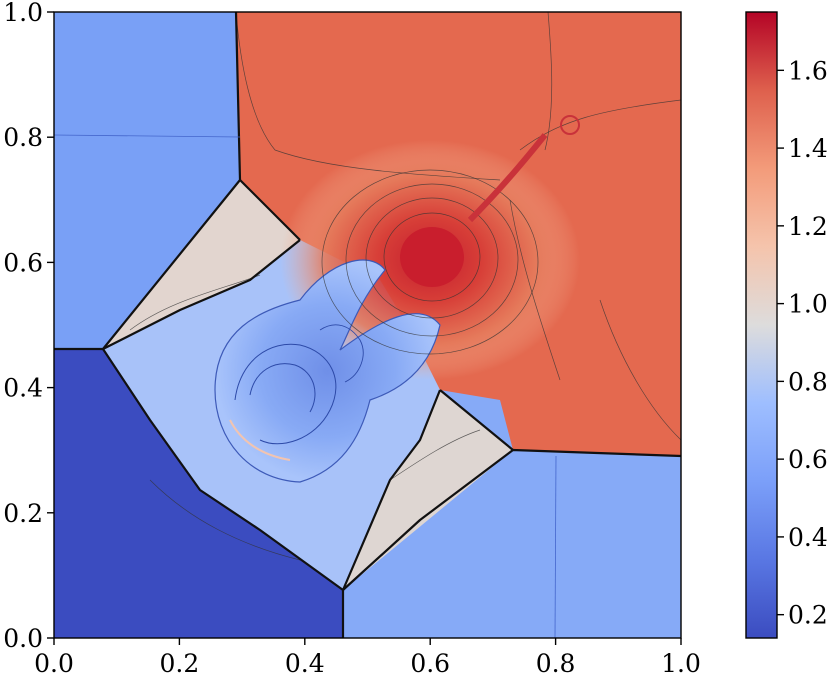 The width and height of the screenshot is (830, 678). Describe the element at coordinates (305, 663) in the screenshot. I see `x-tick-label: 0.4` at that location.